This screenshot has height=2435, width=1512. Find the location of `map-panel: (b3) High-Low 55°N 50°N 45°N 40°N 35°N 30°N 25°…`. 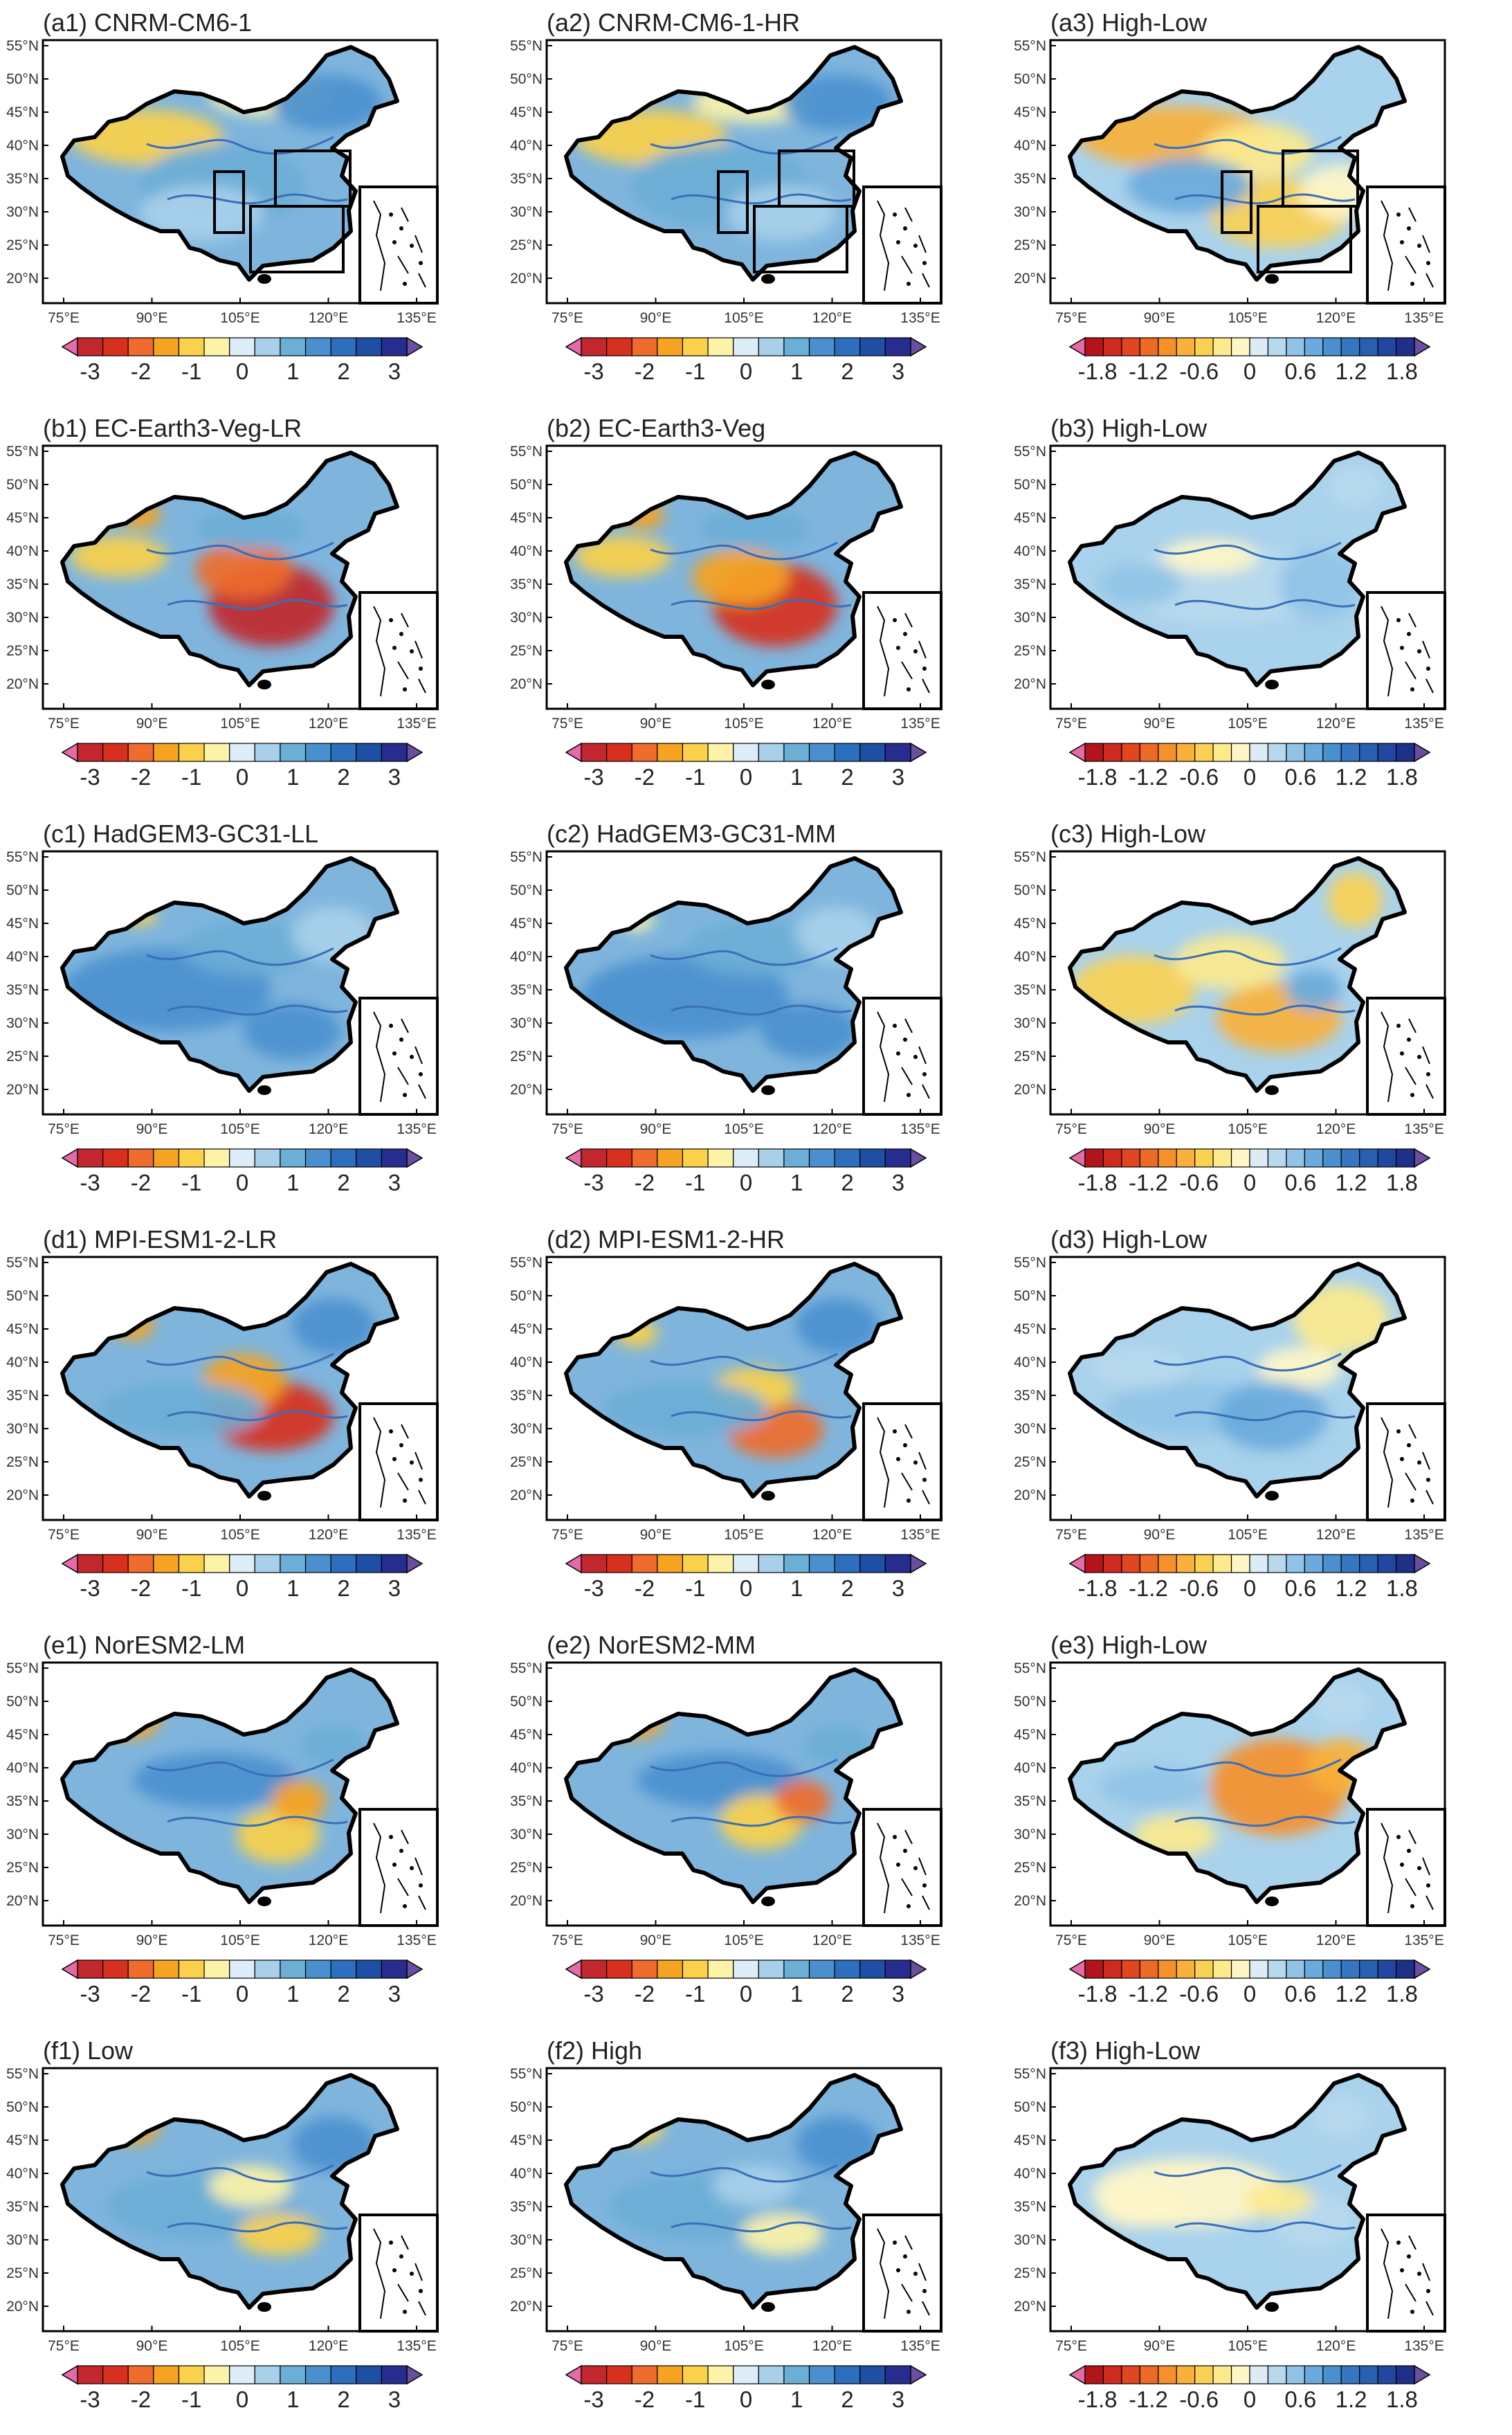

map-panel: (b3) High-Low 55°N 50°N 45°N 40°N 35°N 30°N 25°… is located at coordinates (1259, 608).